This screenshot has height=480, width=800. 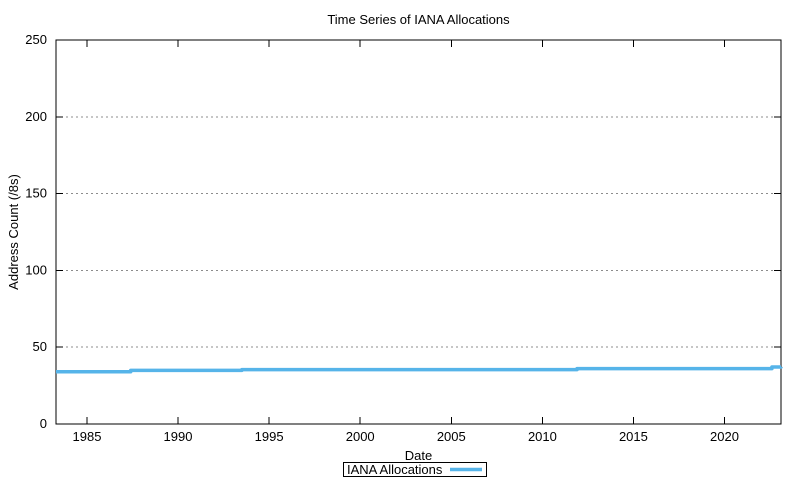 What do you see at coordinates (87, 436) in the screenshot?
I see `x-tick-label: 1985` at bounding box center [87, 436].